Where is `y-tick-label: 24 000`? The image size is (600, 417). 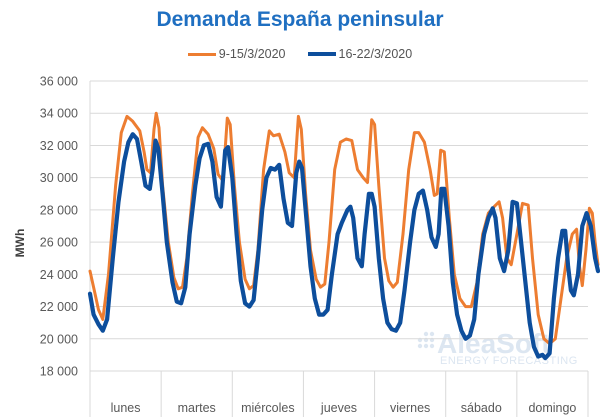 y-tick-label: 24 000 is located at coordinates (59, 275).